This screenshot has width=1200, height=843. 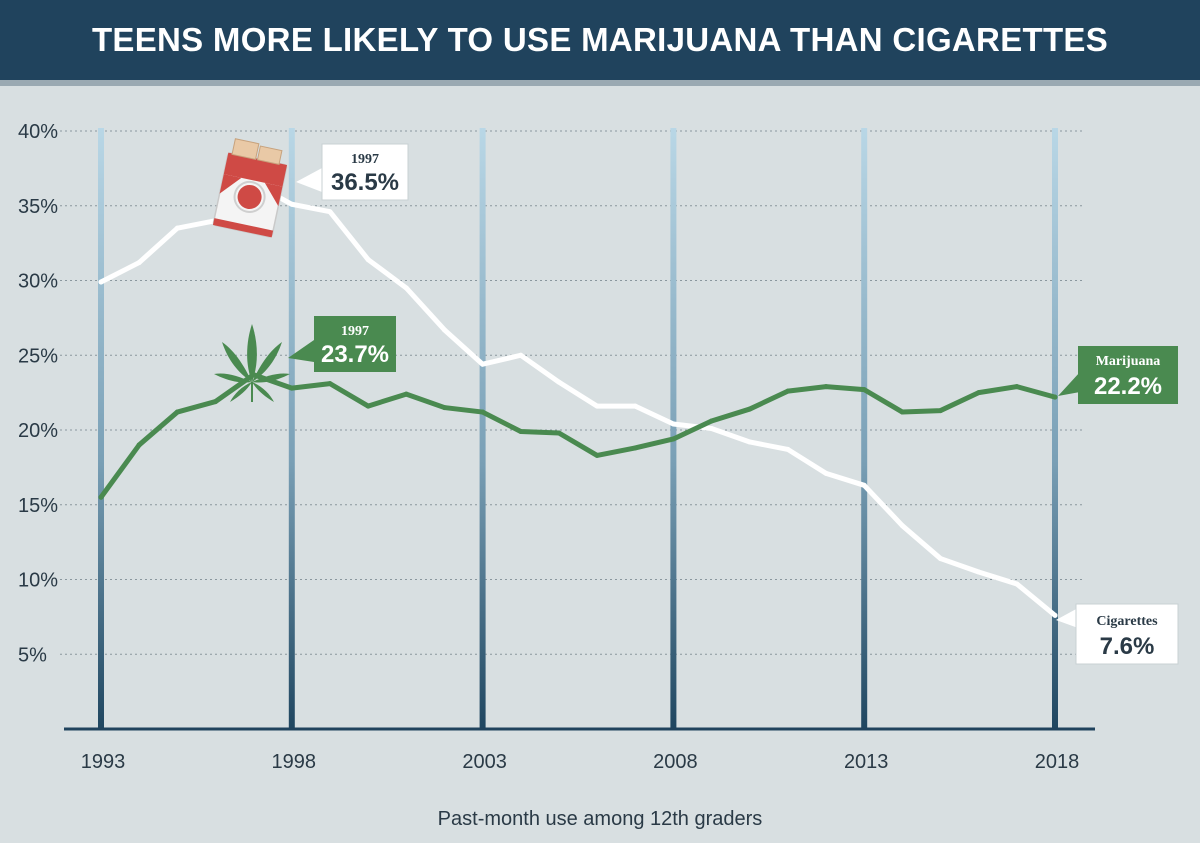 What do you see at coordinates (1127, 646) in the screenshot?
I see `callout-cig-end-value: 7.6%` at bounding box center [1127, 646].